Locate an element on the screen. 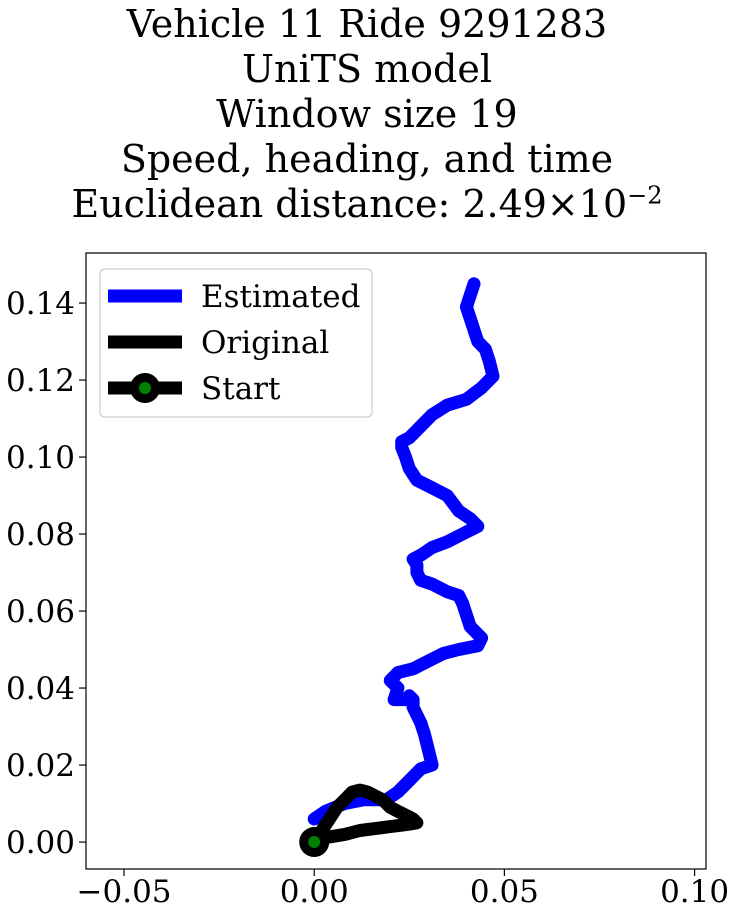  title-line-5: Euclidean distance: 2.49×10−2 is located at coordinates (367, 204).